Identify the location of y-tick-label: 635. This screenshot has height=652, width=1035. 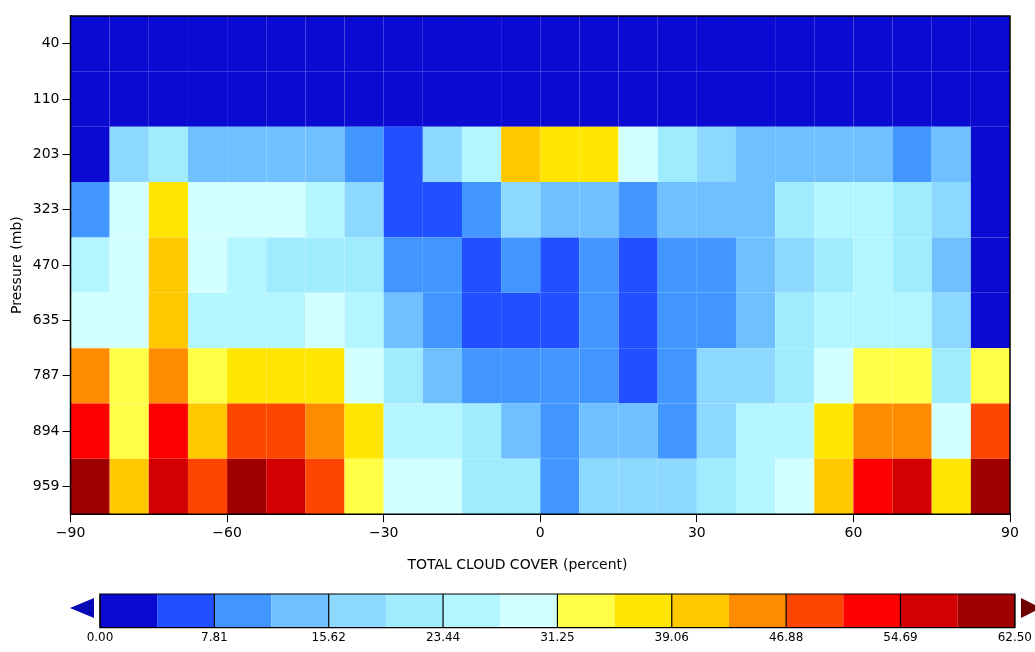
(46, 319).